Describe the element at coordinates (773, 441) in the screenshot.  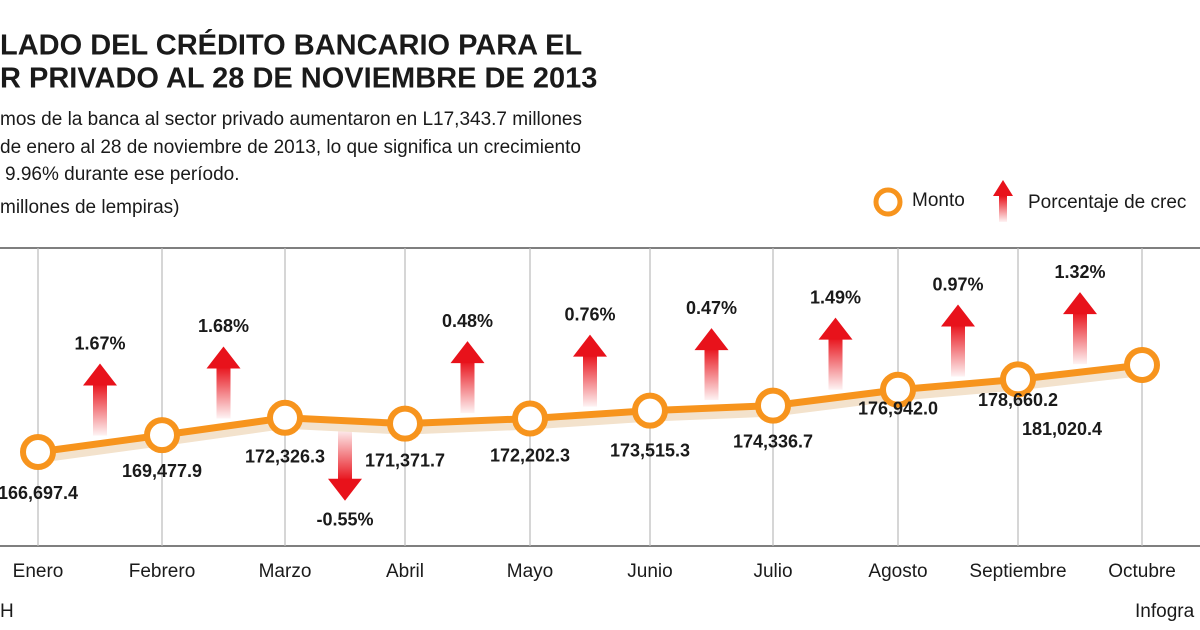
I see `value-label: 174,336.7` at that location.